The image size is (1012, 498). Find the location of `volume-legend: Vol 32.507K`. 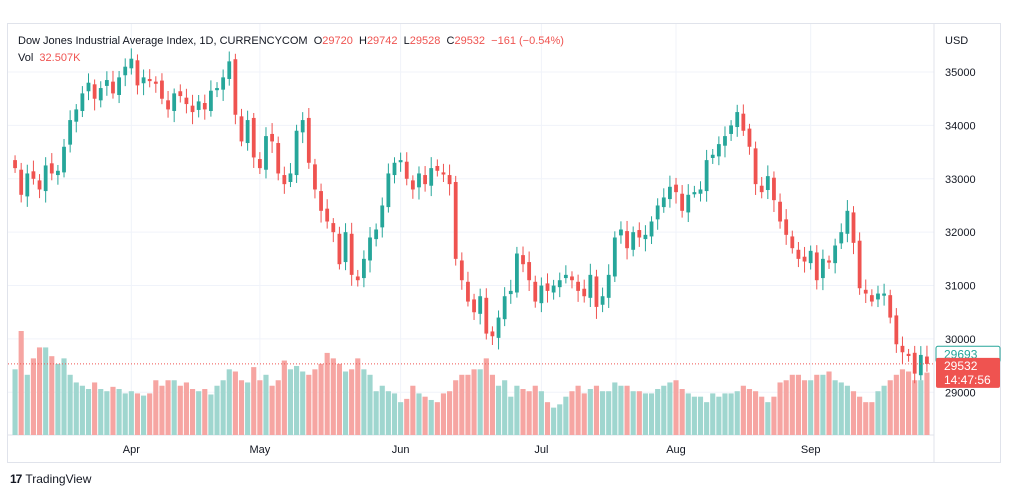

volume-legend: Vol 32.507K is located at coordinates (49, 58).